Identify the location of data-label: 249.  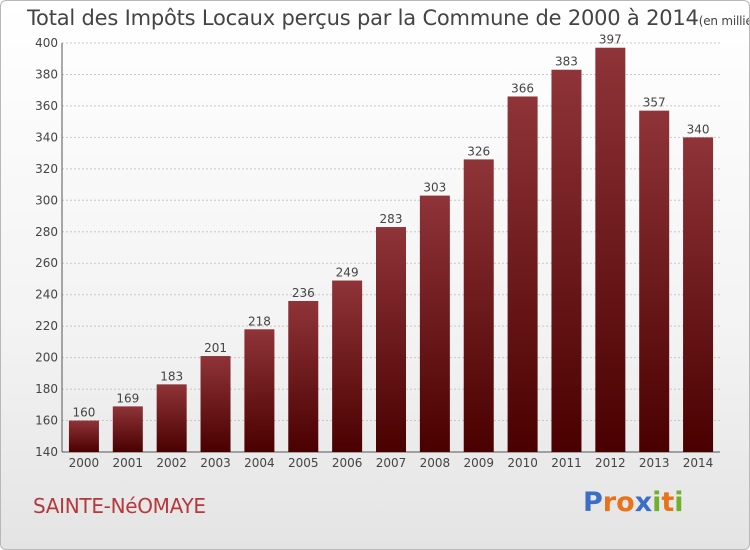
(347, 273).